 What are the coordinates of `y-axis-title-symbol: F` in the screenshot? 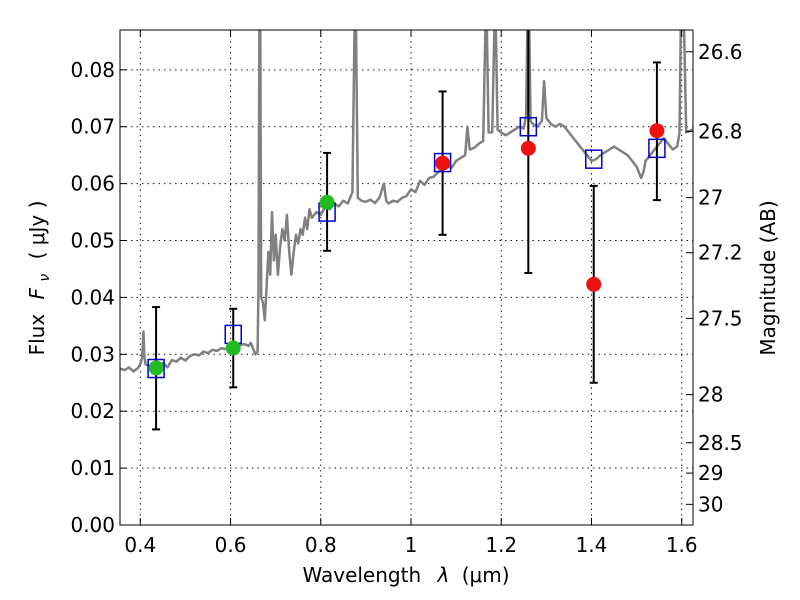 It's located at (37, 293).